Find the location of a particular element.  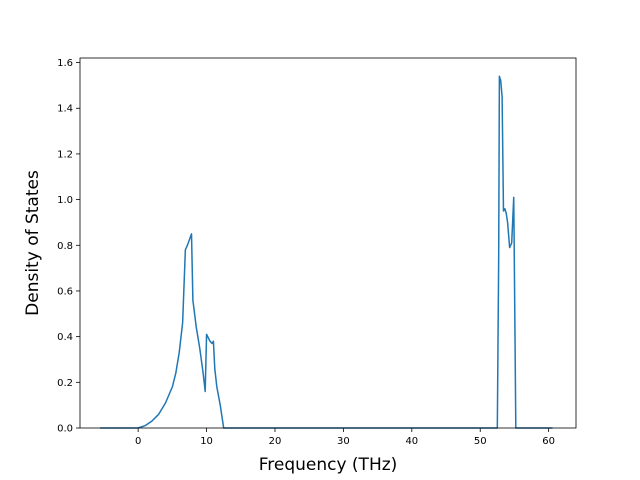

x-tick-label: 40 is located at coordinates (411, 441).